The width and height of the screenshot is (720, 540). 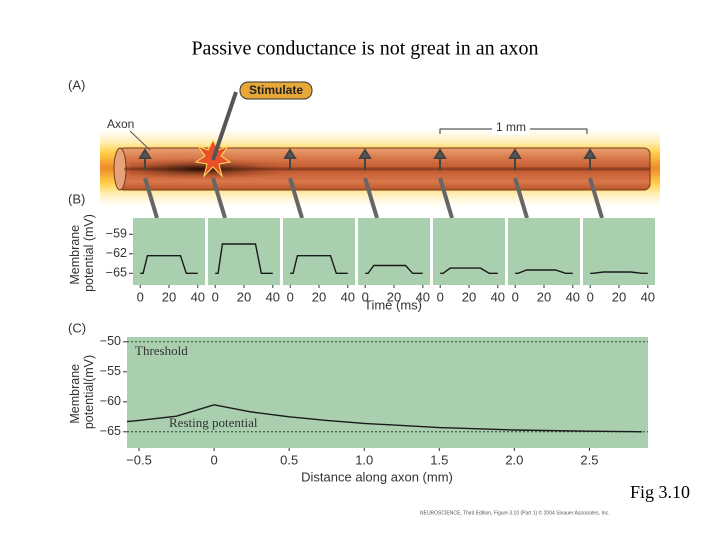 I want to click on panel-label: (A), so click(x=76, y=84).